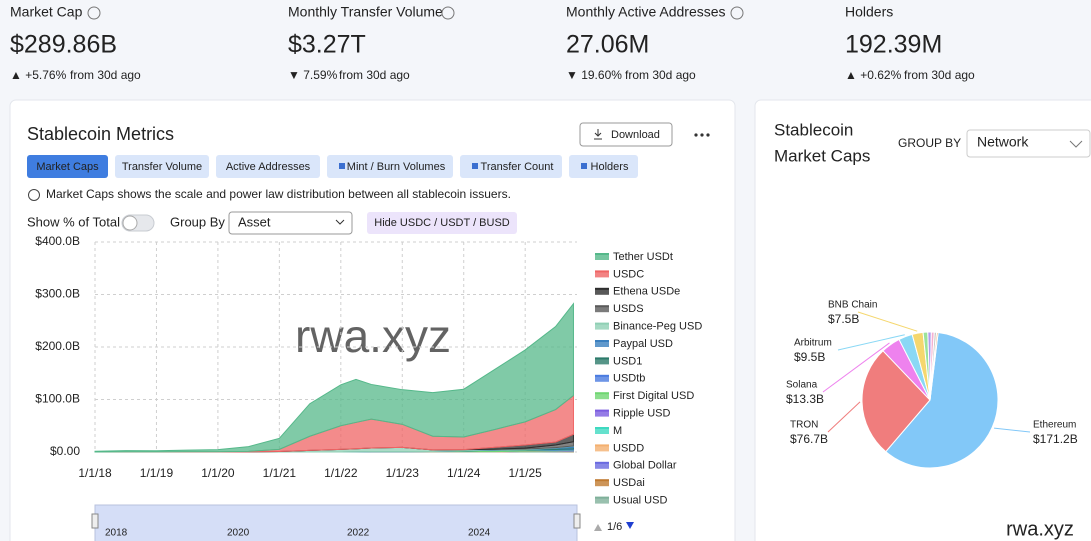 Image resolution: width=1091 pixels, height=541 pixels. I want to click on group-by-value: Asset, so click(254, 221).